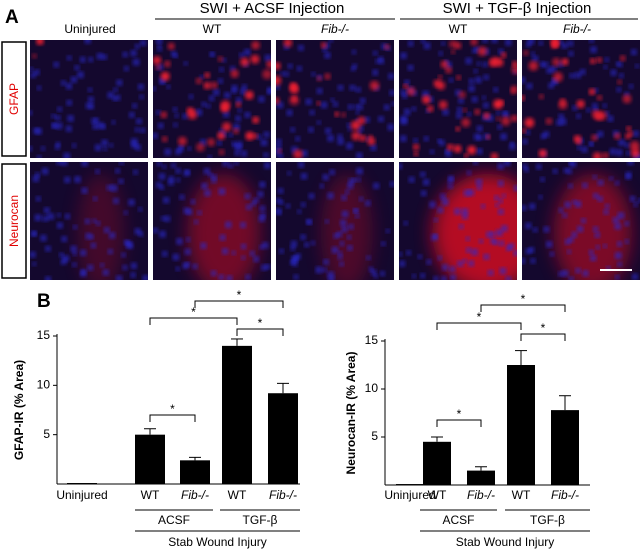 This screenshot has height=551, width=640. I want to click on group-label: TGF-β, so click(547, 520).